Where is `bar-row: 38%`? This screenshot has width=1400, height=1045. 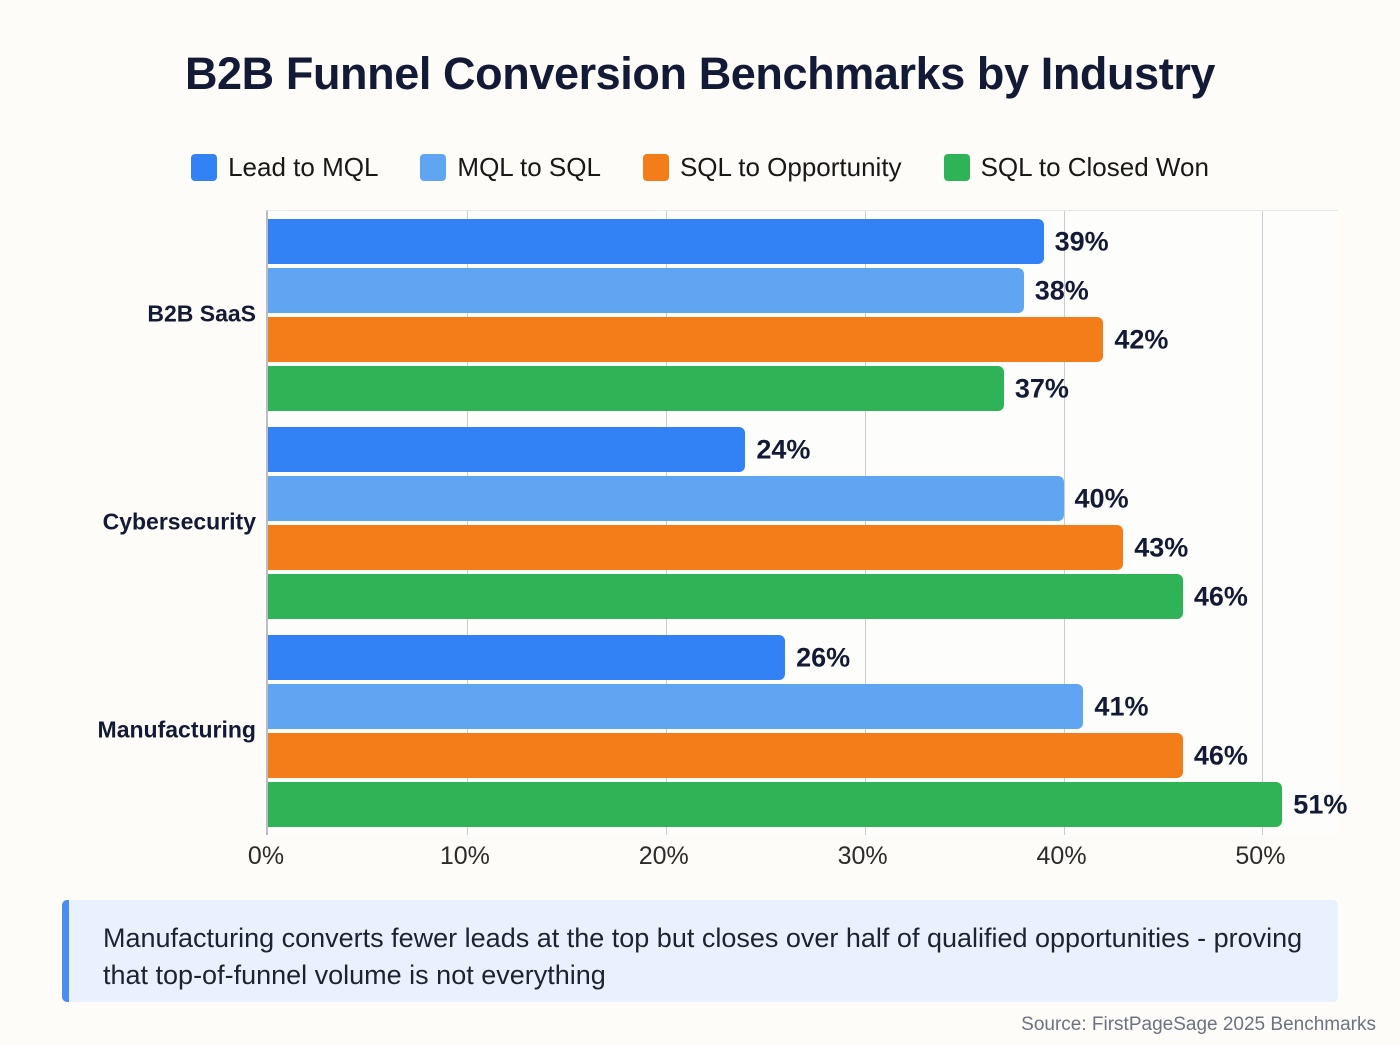
bar-row: 38% is located at coordinates (803, 290).